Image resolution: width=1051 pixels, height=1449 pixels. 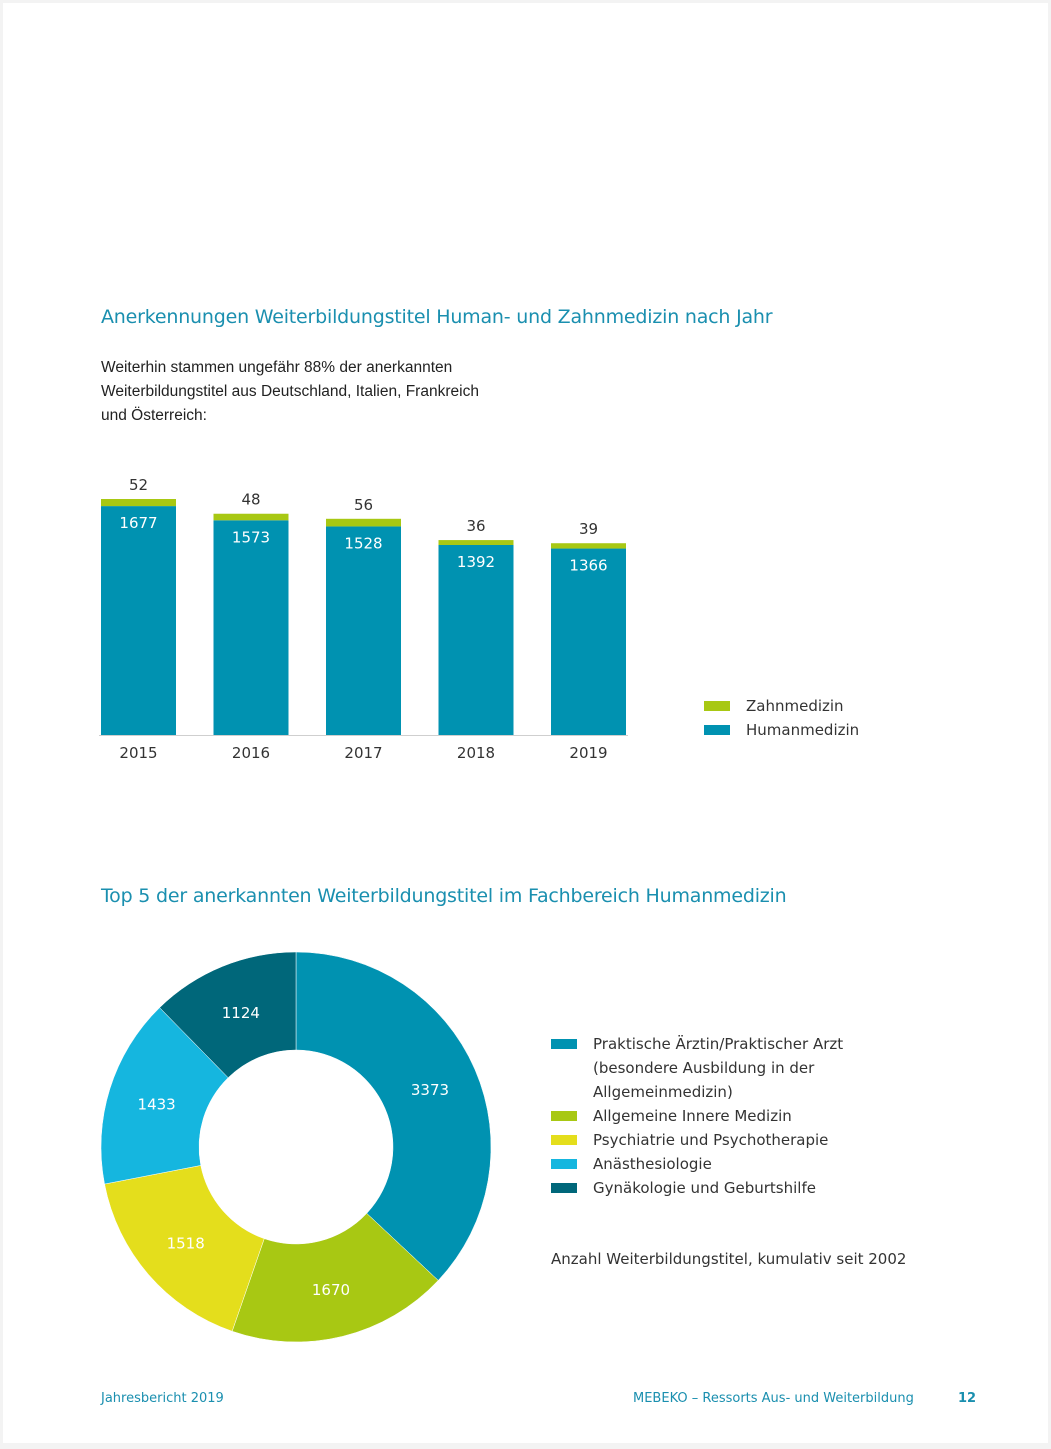 I want to click on legend-label: Allgemeine Innere Medizin, so click(x=692, y=1116).